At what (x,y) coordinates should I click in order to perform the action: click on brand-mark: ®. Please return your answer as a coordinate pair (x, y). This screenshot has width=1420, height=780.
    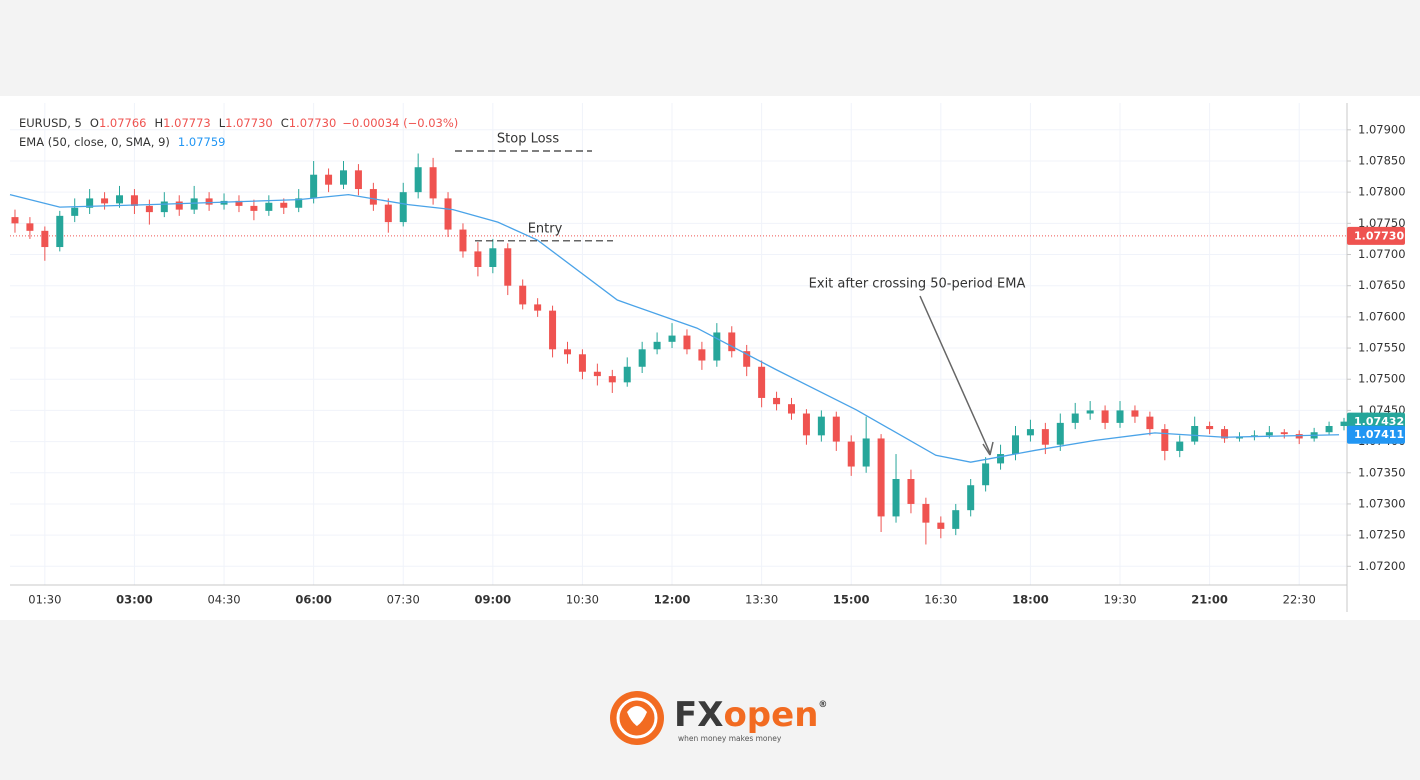
    Looking at the image, I should click on (822, 705).